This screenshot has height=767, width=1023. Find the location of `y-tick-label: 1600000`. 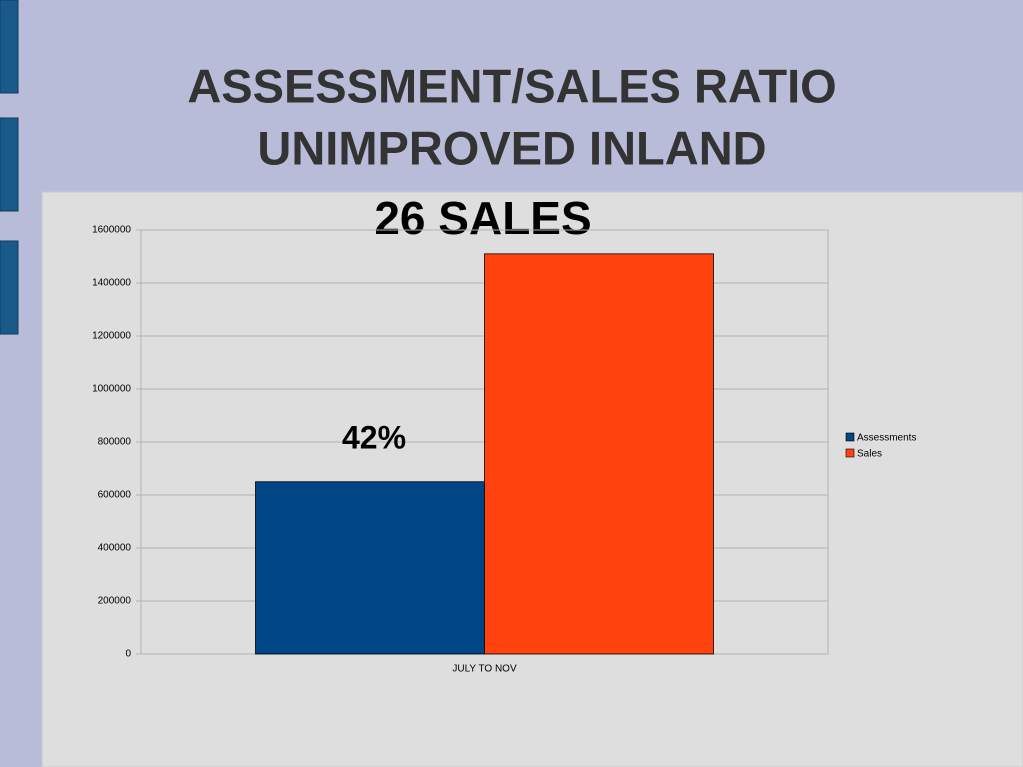

y-tick-label: 1600000 is located at coordinates (111, 230).